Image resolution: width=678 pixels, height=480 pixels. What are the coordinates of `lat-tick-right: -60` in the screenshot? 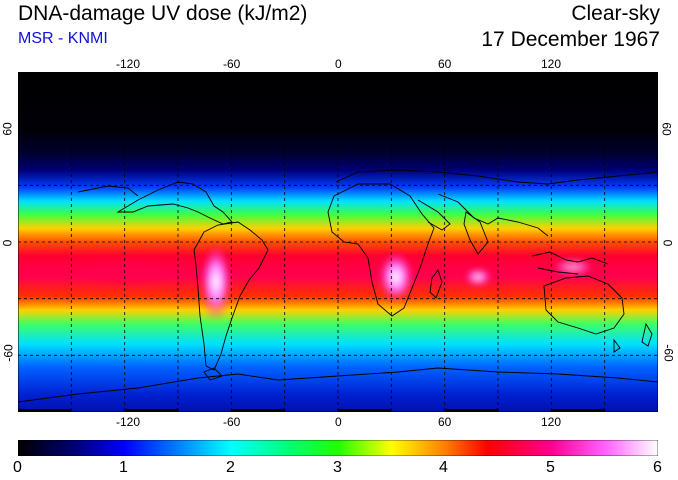 It's located at (668, 353).